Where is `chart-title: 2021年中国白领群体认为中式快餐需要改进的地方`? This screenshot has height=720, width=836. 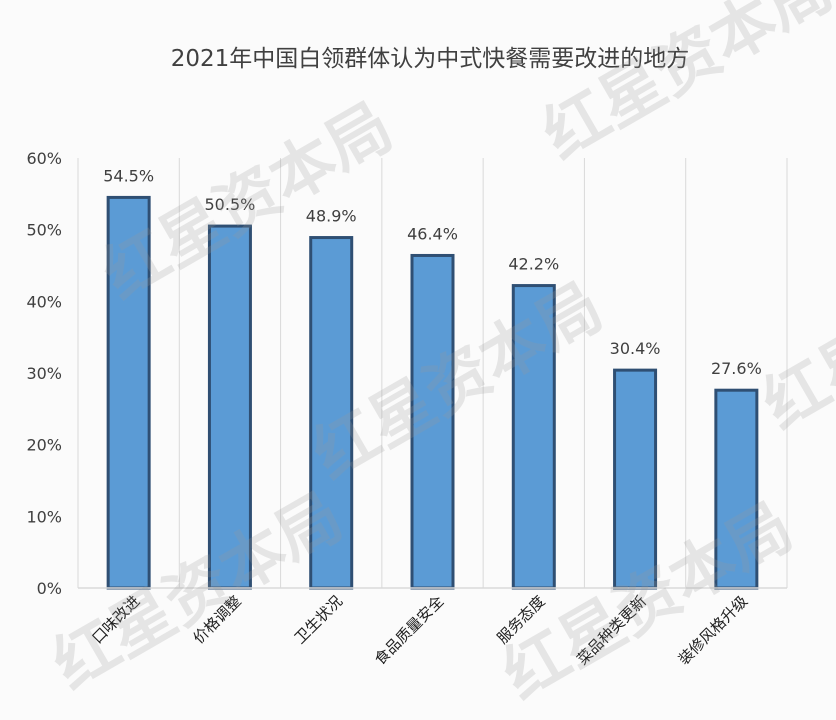 chart-title: 2021年中国白领群体认为中式快餐需要改进的地方 is located at coordinates (430, 59).